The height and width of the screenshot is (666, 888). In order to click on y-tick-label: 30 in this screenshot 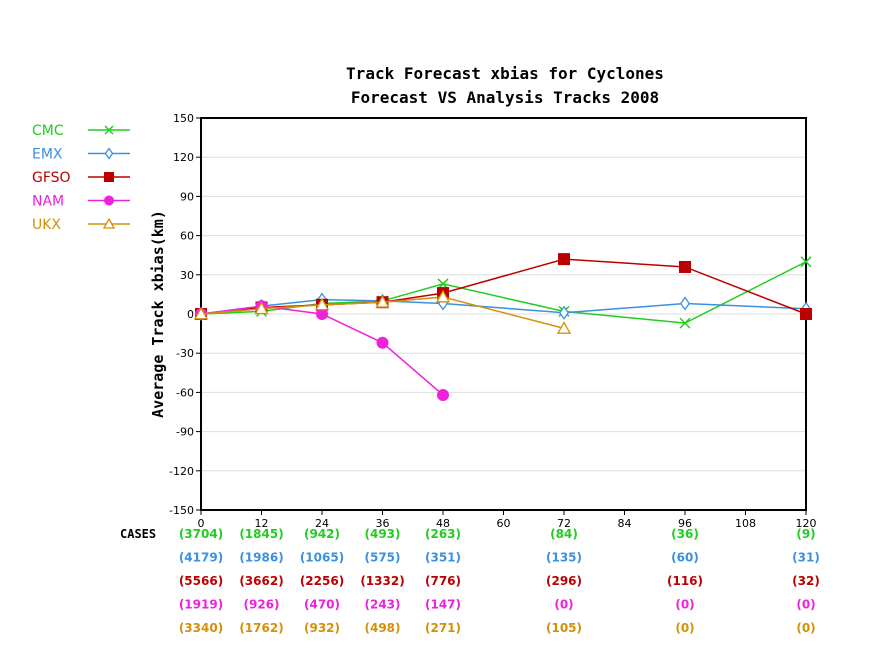, I will do `click(187, 275)`.